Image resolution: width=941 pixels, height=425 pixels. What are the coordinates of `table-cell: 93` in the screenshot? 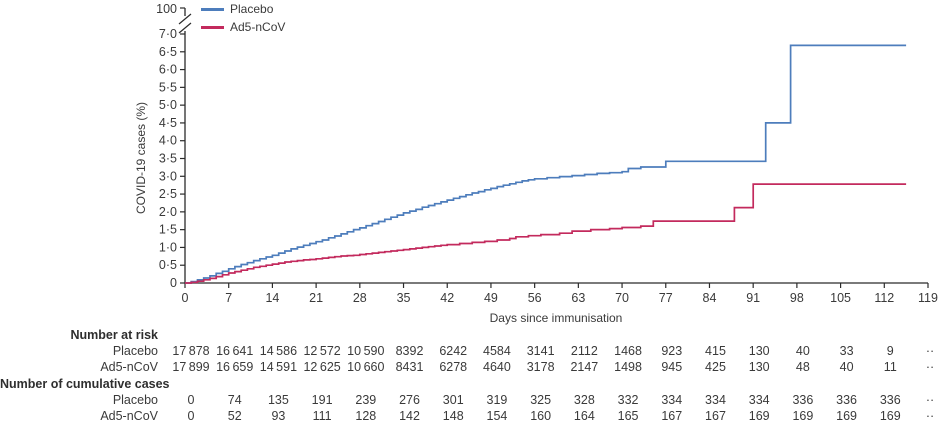 It's located at (278, 416).